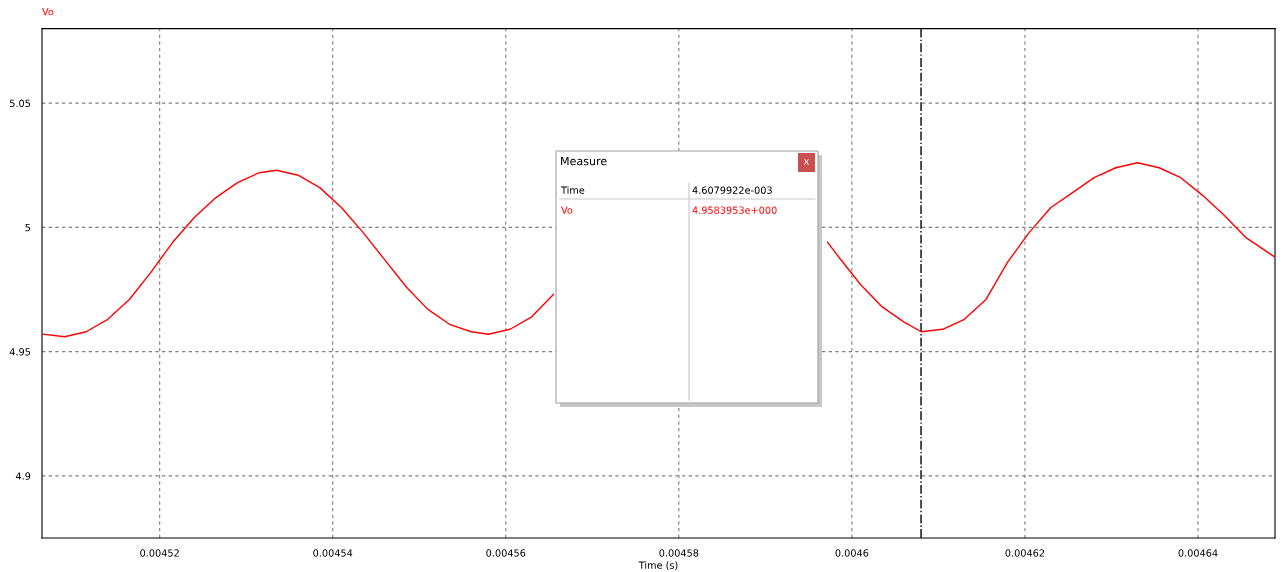 The height and width of the screenshot is (572, 1282). What do you see at coordinates (1198, 553) in the screenshot?
I see `x-tick-label: 0.00464` at bounding box center [1198, 553].